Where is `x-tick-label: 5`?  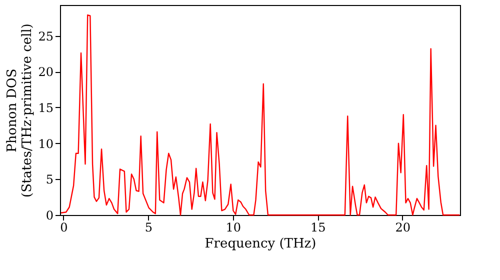
x-tick-label: 5 is located at coordinates (148, 227).